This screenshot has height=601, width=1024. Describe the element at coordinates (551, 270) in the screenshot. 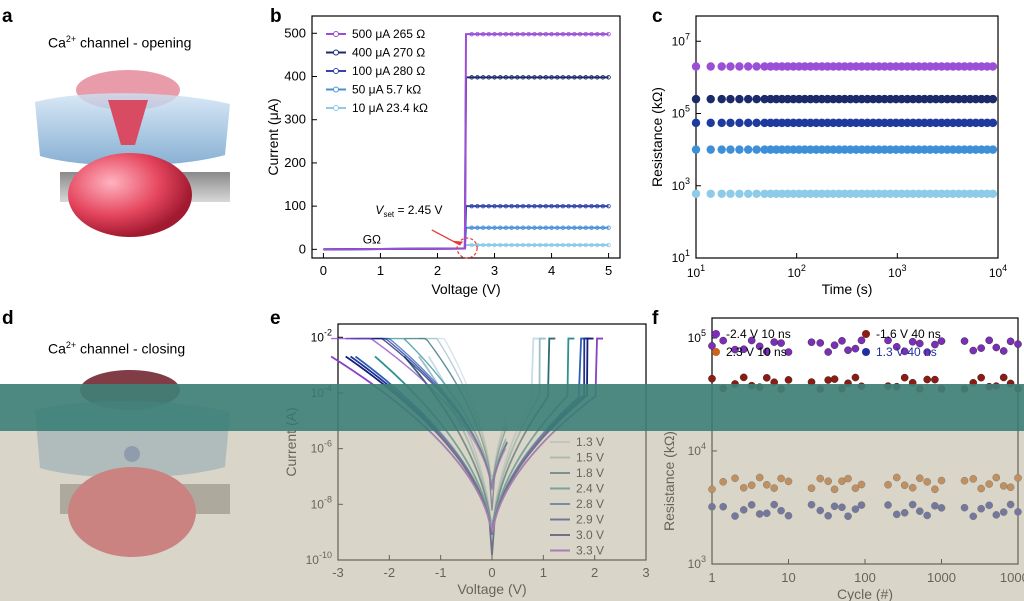

I see `x-tick-label: 4` at that location.